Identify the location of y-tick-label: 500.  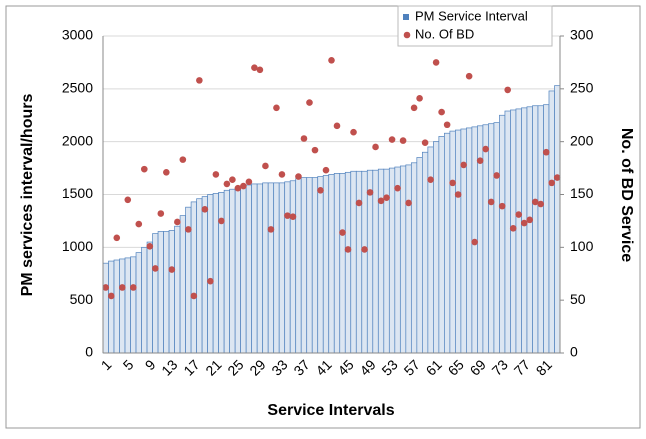
(82, 299).